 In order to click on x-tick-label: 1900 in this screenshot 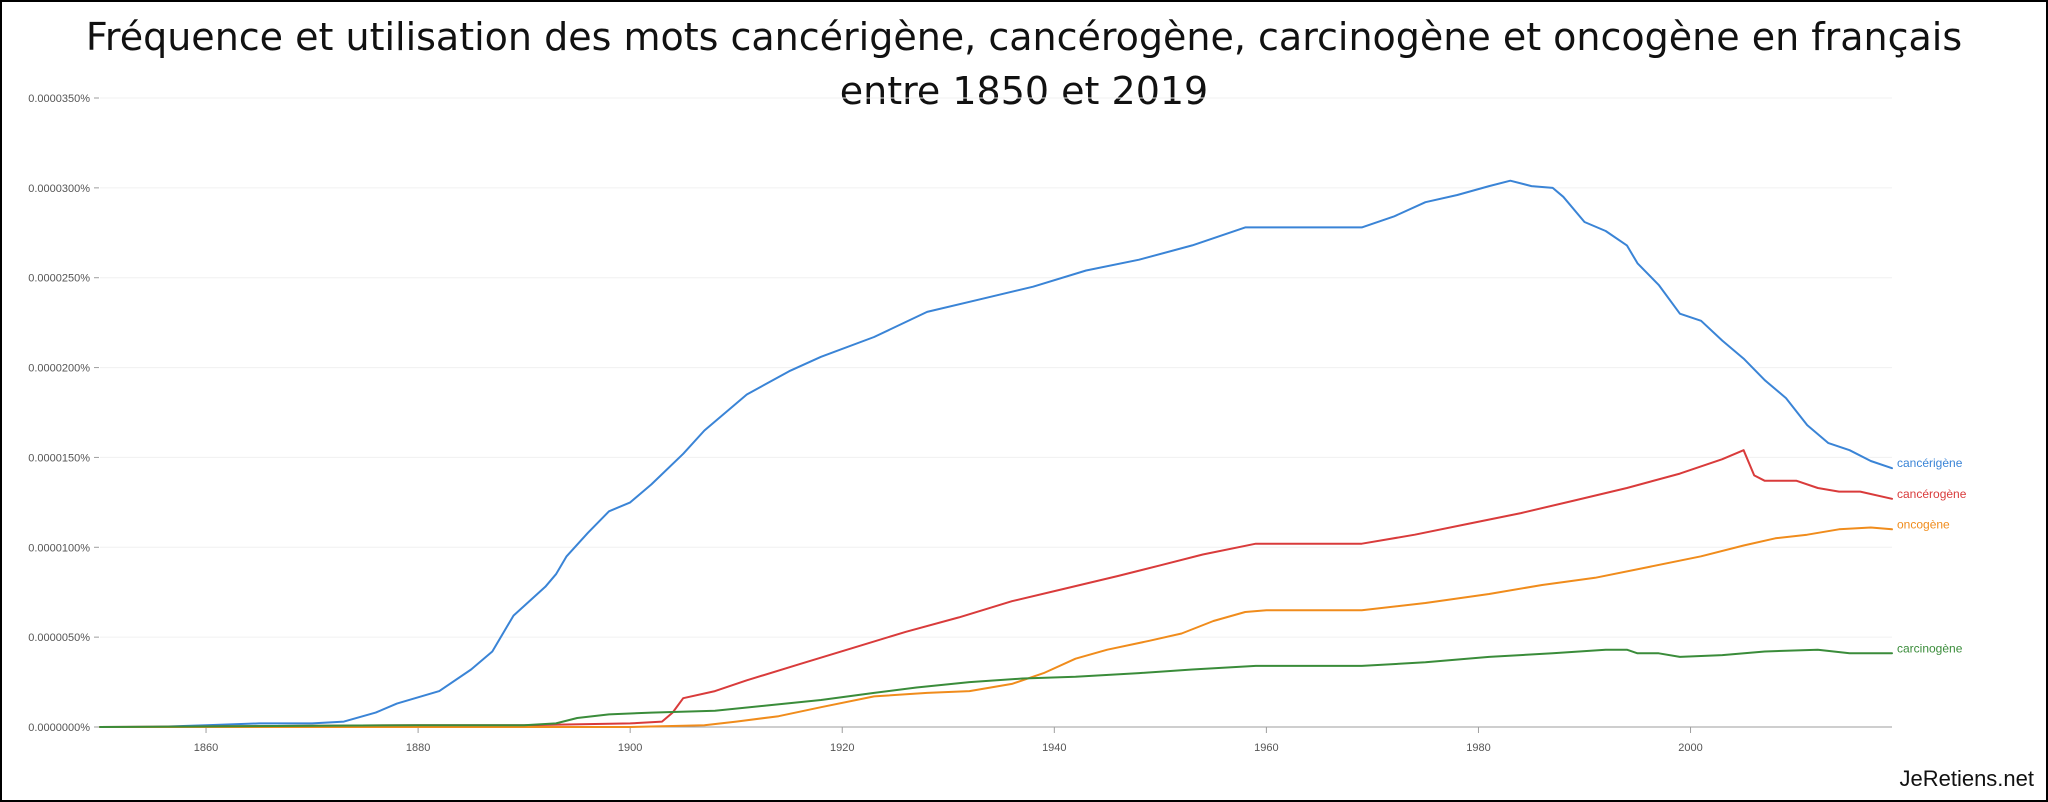, I will do `click(630, 748)`.